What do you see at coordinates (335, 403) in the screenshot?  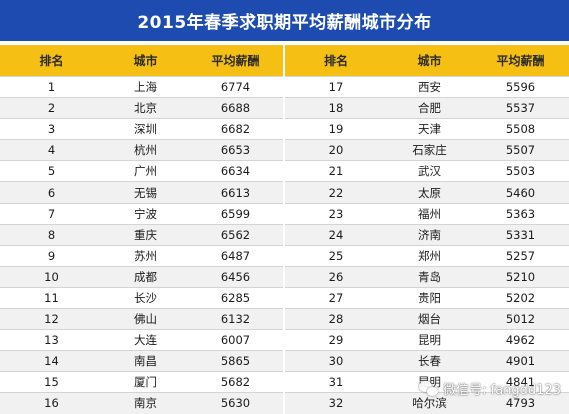 I see `rank-cell: 32` at bounding box center [335, 403].